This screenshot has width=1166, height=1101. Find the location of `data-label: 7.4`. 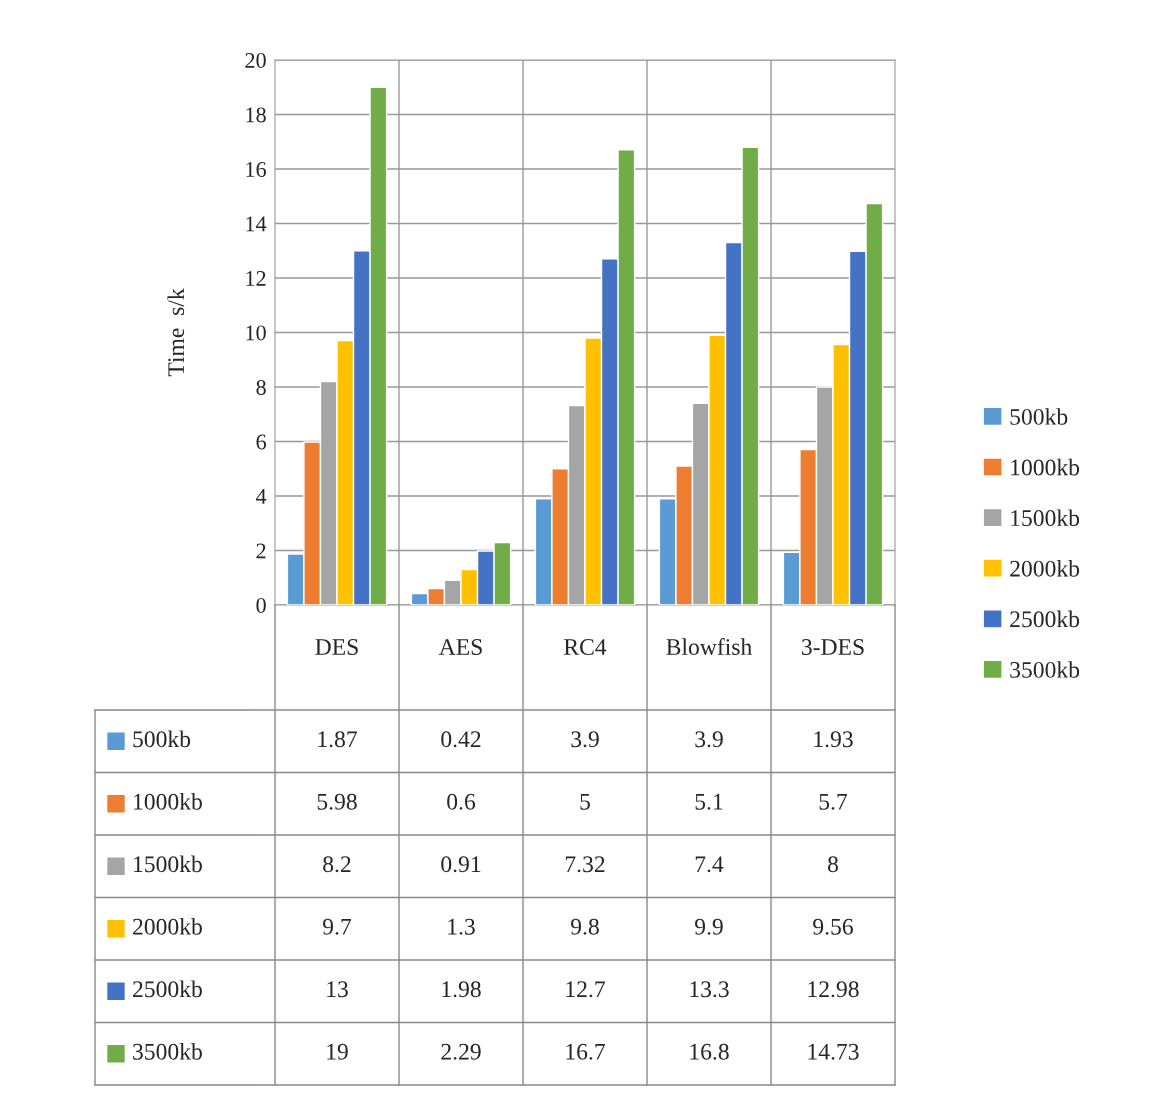

data-label: 7.4 is located at coordinates (709, 864).